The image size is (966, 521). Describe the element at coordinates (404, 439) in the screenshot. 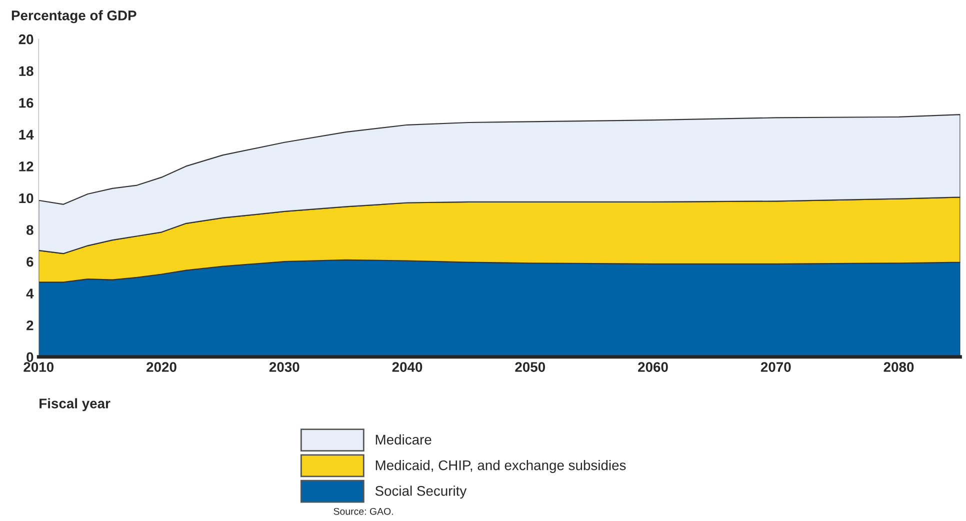

I see `legend-label: Medicare` at that location.